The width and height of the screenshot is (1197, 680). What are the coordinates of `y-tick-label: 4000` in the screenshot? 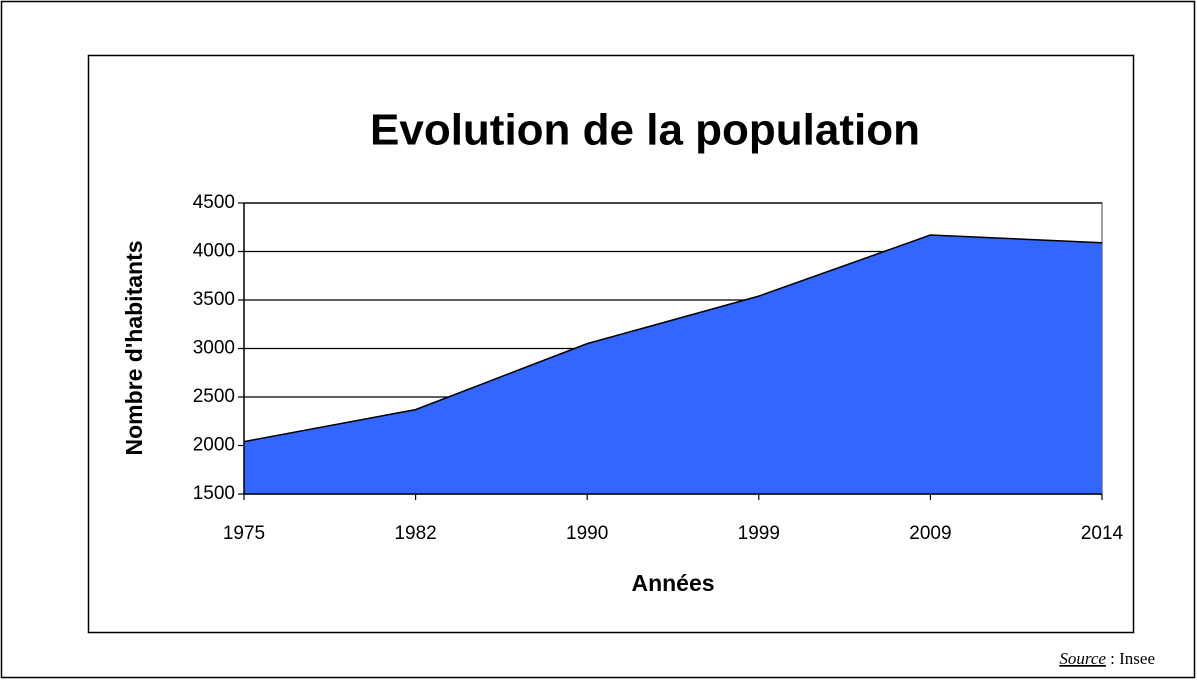 It's located at (214, 251).